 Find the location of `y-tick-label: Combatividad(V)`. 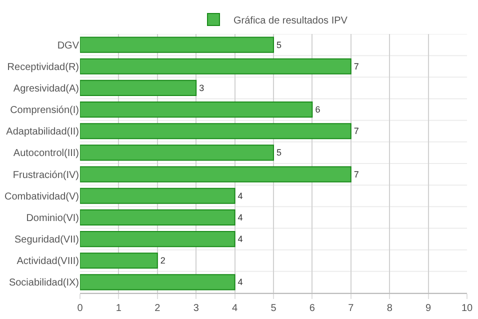

y-tick-label: Combatividad(V) is located at coordinates (41, 196).